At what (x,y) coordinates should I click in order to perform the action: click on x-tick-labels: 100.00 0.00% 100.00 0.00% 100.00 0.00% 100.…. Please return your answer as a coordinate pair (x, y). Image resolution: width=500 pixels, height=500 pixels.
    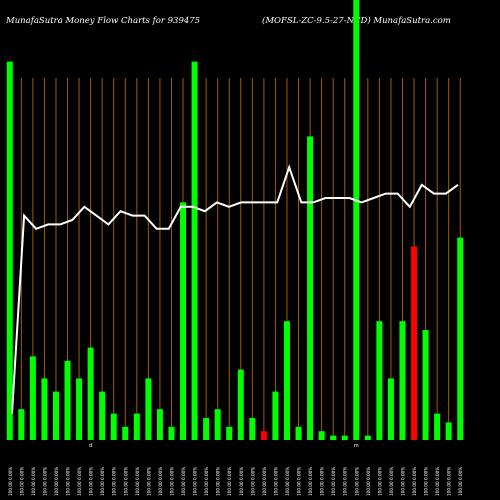
    Looking at the image, I should click on (235, 481).